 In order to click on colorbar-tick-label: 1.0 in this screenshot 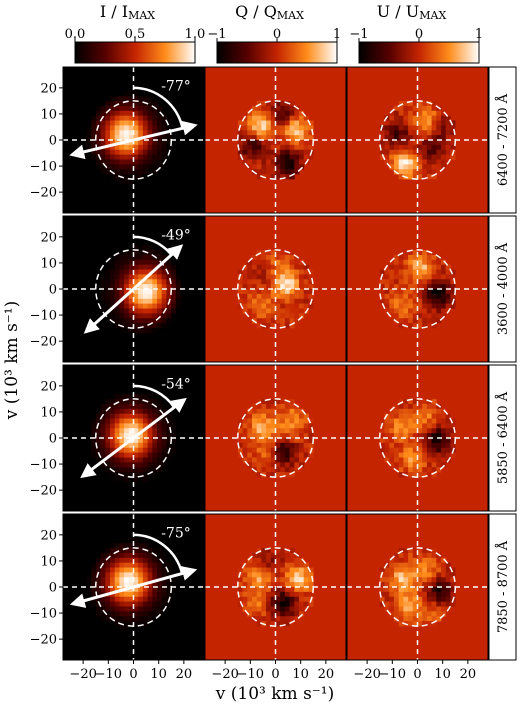, I will do `click(195, 34)`.